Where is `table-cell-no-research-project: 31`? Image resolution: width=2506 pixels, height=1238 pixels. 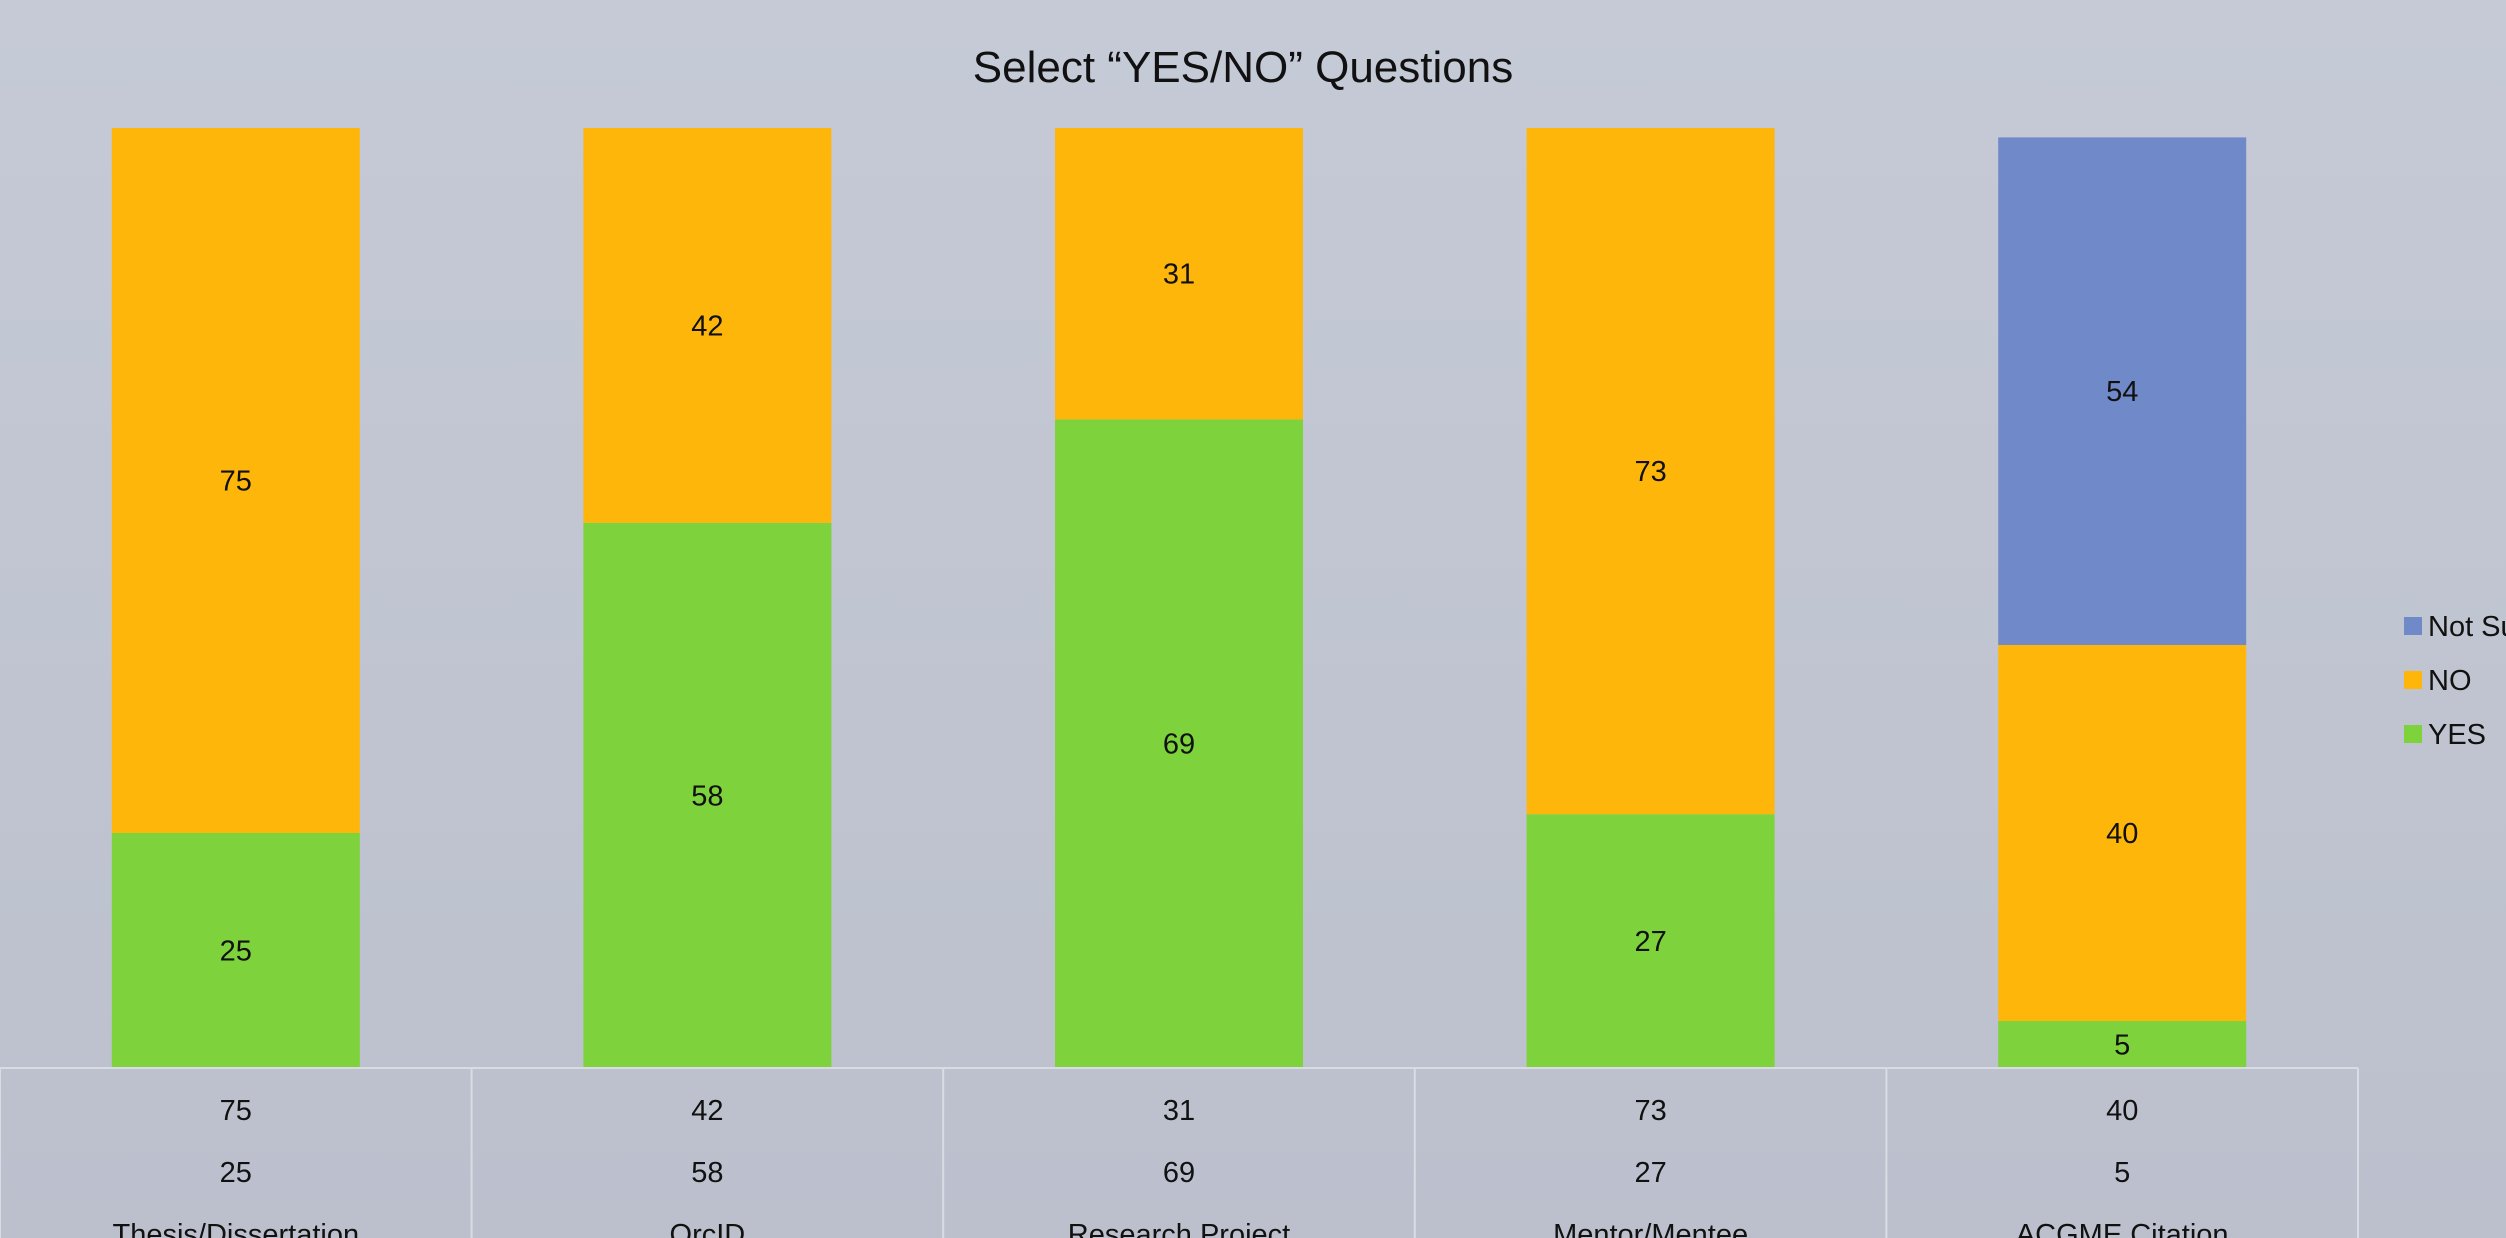 table-cell-no-research-project: 31 is located at coordinates (1179, 1111).